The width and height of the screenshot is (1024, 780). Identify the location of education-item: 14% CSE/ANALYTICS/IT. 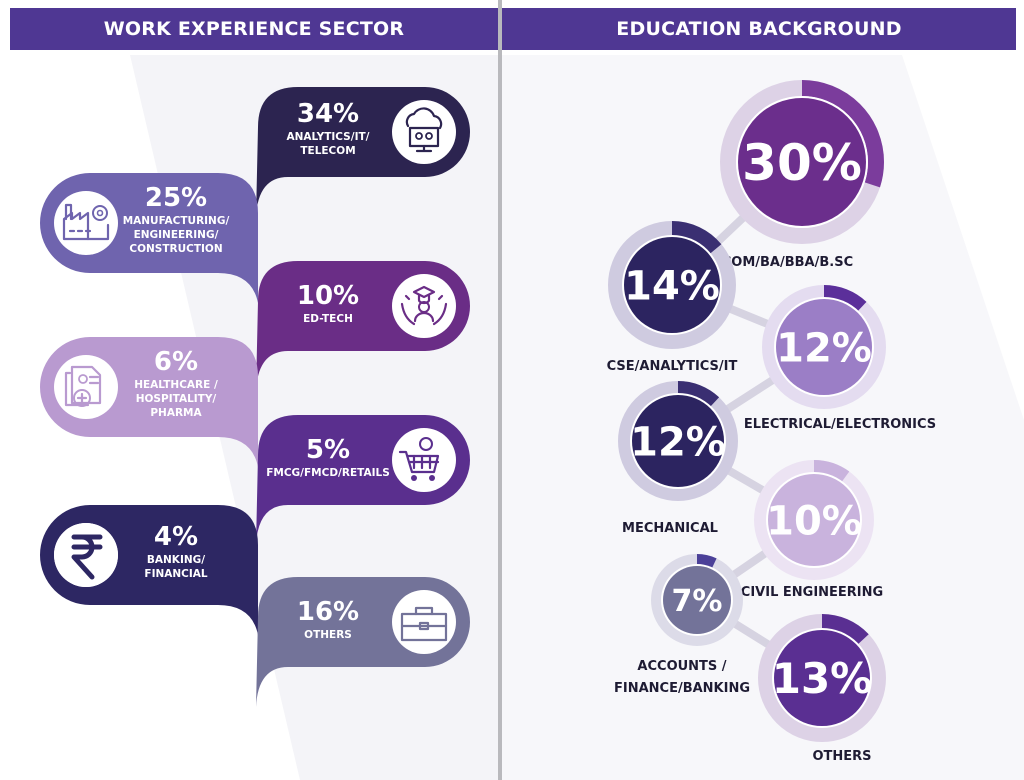
(672, 297).